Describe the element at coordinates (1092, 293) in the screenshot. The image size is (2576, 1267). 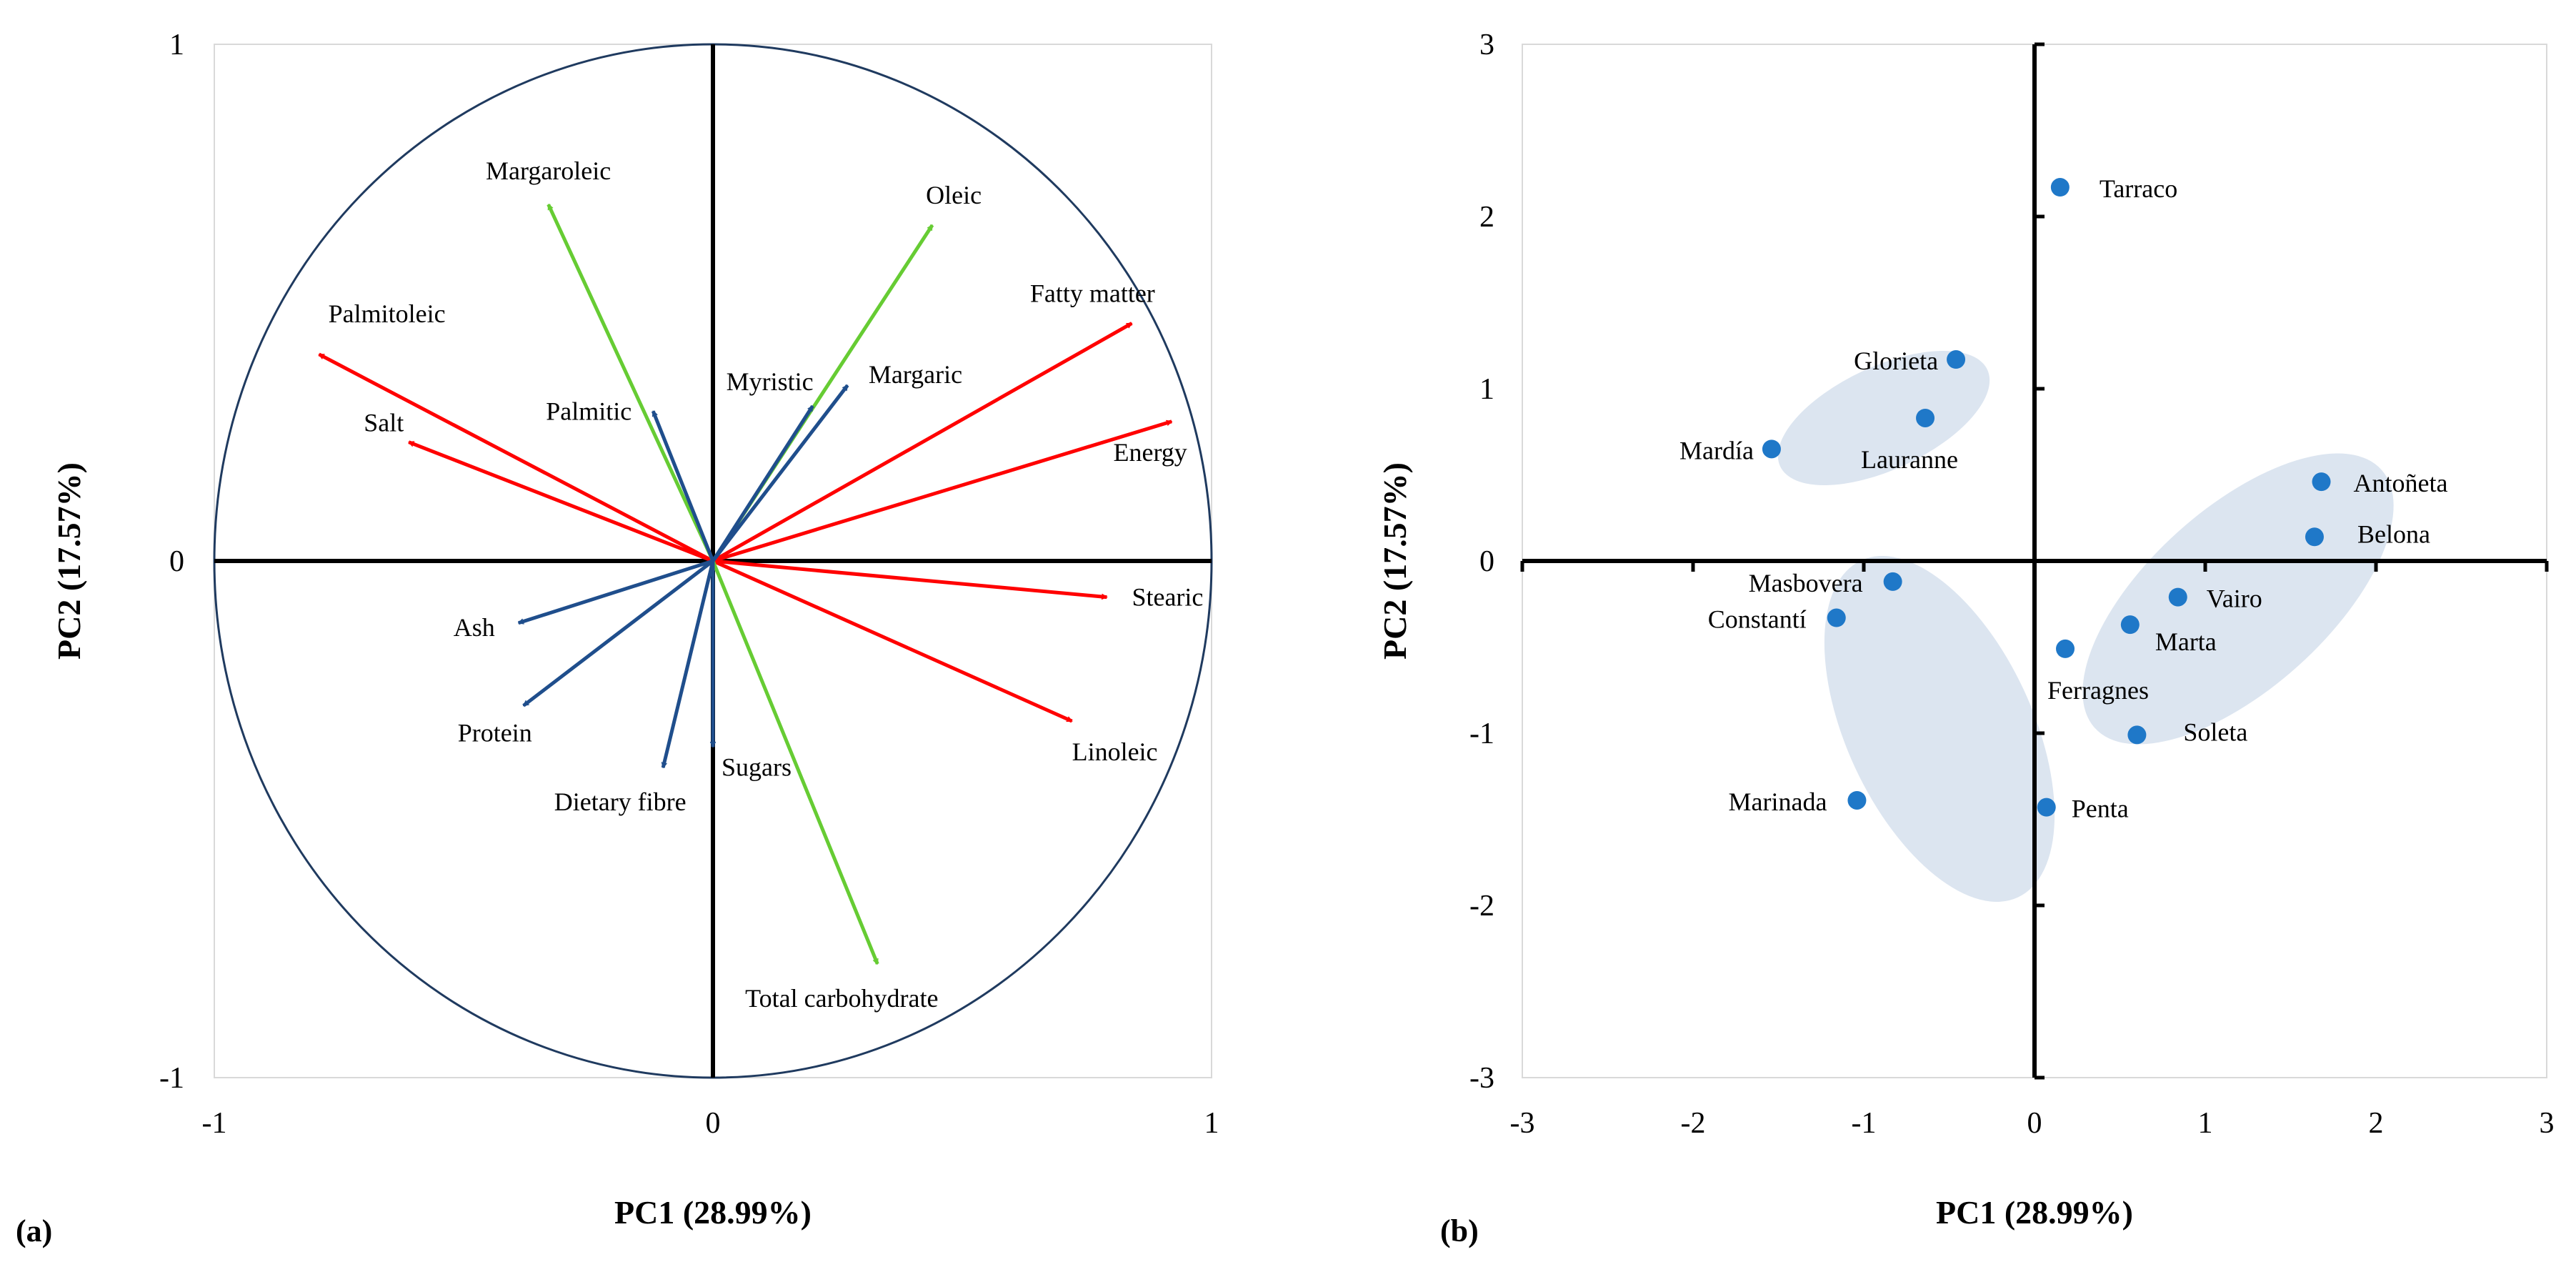
I see `loading-label-fatty-matter: Fatty matter` at that location.